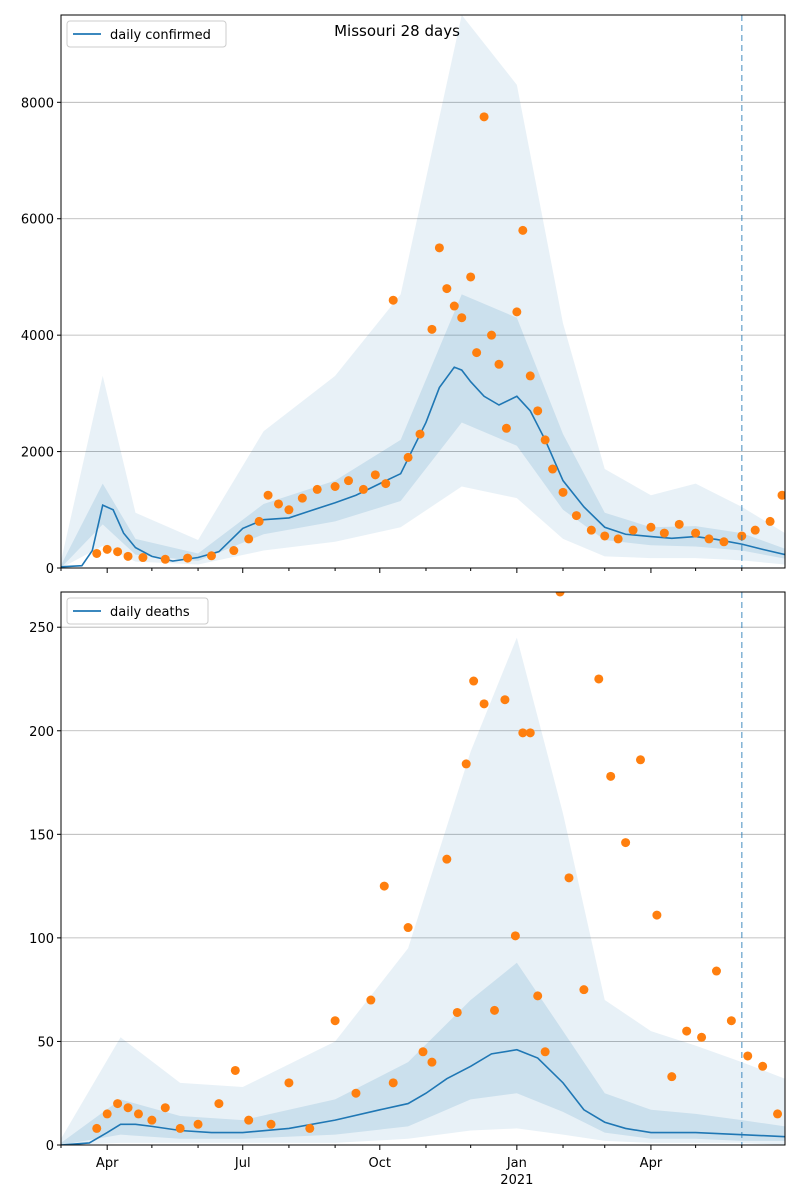  Describe the element at coordinates (516, 1180) in the screenshot. I see `x-year-label: 2021` at that location.